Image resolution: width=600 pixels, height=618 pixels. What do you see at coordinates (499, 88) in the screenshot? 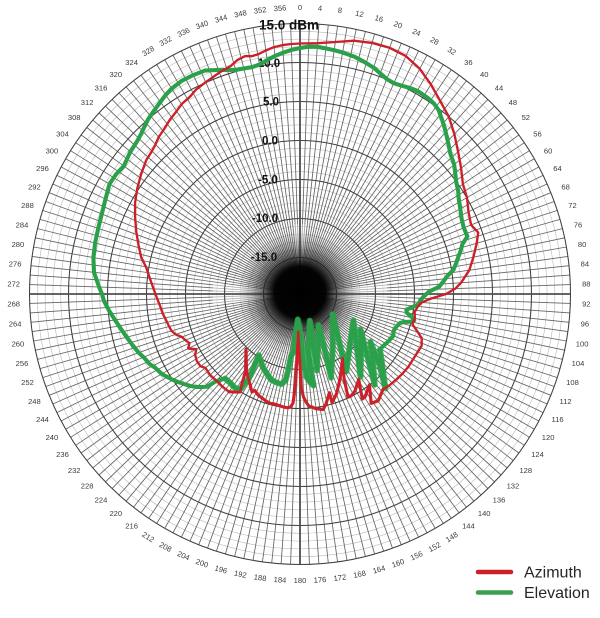
I see `svg-text: 44` at bounding box center [499, 88].